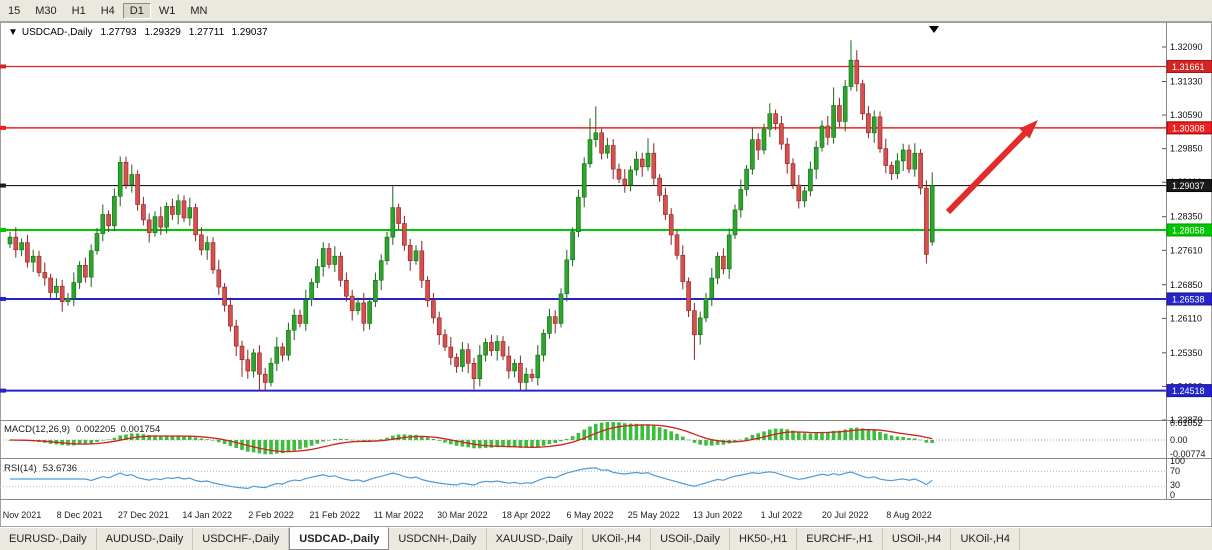 The width and height of the screenshot is (1212, 550). What do you see at coordinates (14, 10) in the screenshot?
I see `timeframe-button-15: 15` at bounding box center [14, 10].